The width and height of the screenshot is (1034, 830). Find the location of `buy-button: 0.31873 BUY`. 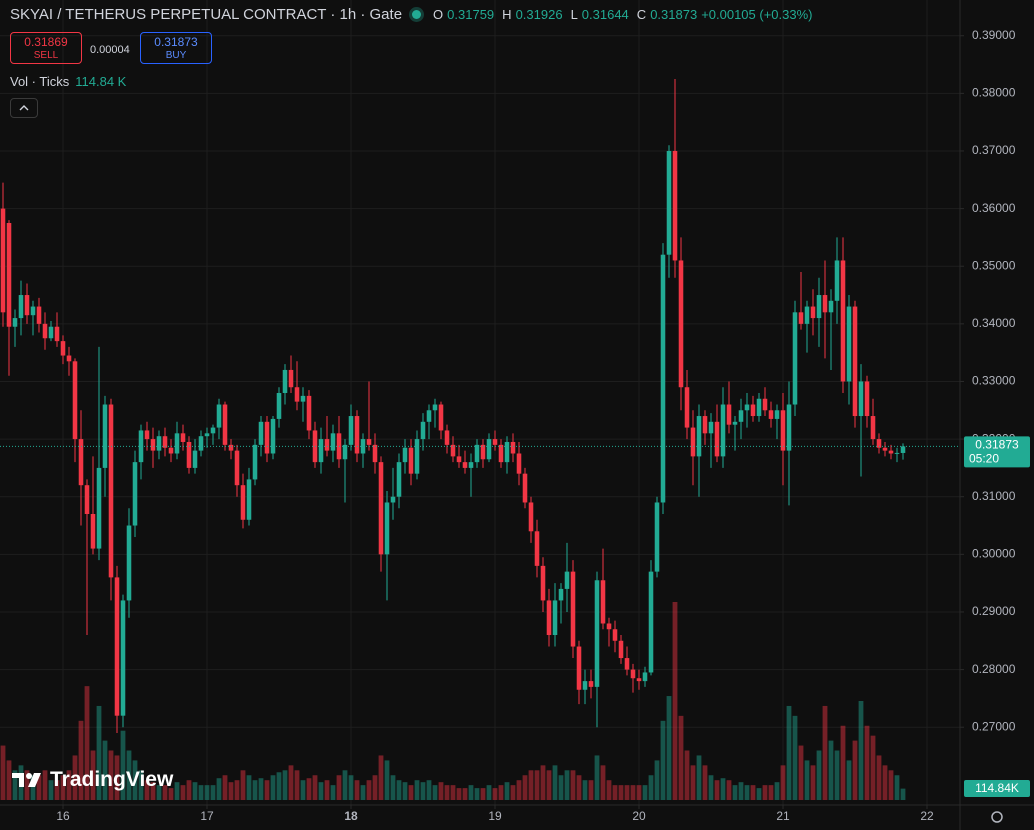

buy-button: 0.31873 BUY is located at coordinates (176, 48).